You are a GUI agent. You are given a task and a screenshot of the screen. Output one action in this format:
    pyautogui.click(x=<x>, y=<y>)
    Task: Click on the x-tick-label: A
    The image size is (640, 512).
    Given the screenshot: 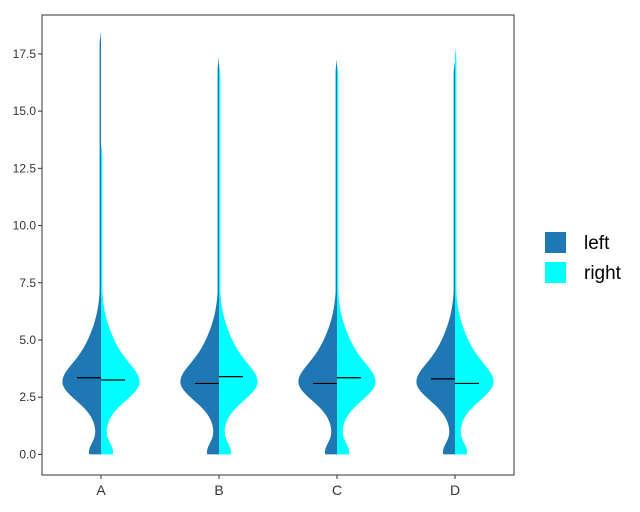 What is the action you would take?
    pyautogui.click(x=101, y=490)
    